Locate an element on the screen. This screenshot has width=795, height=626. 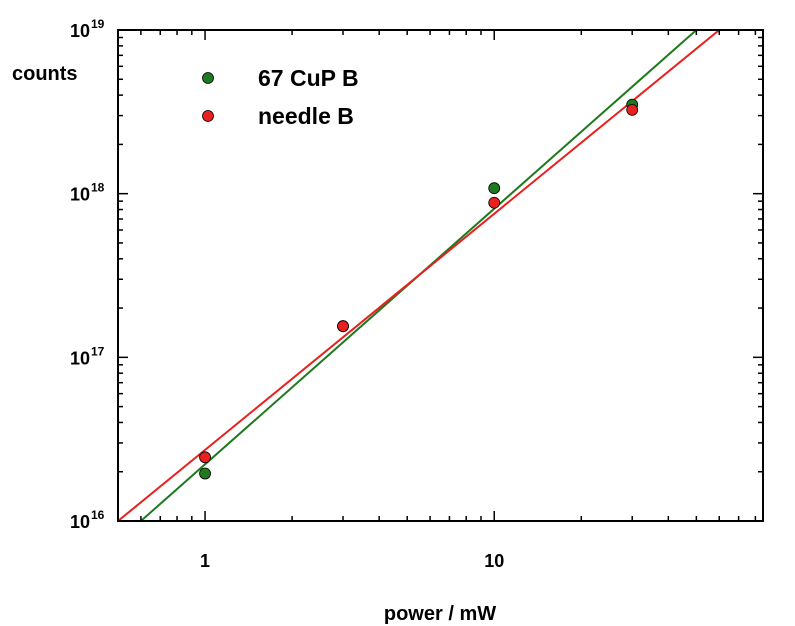
y-axis-title: counts is located at coordinates (45, 74).